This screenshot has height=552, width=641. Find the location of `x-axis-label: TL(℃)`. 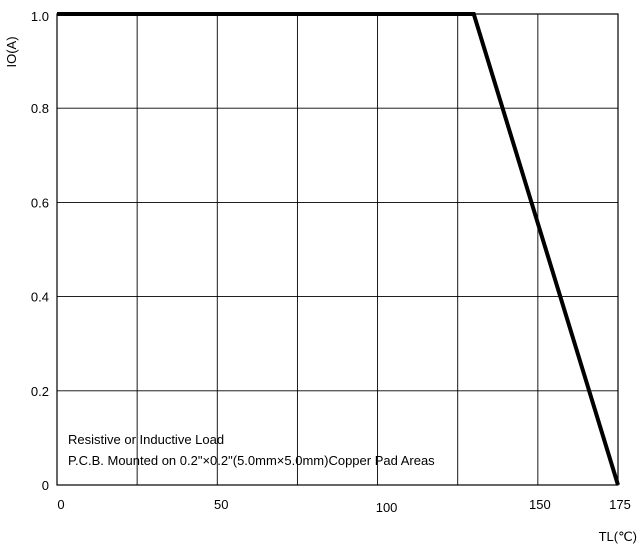

x-axis-label: TL(℃) is located at coordinates (618, 536).